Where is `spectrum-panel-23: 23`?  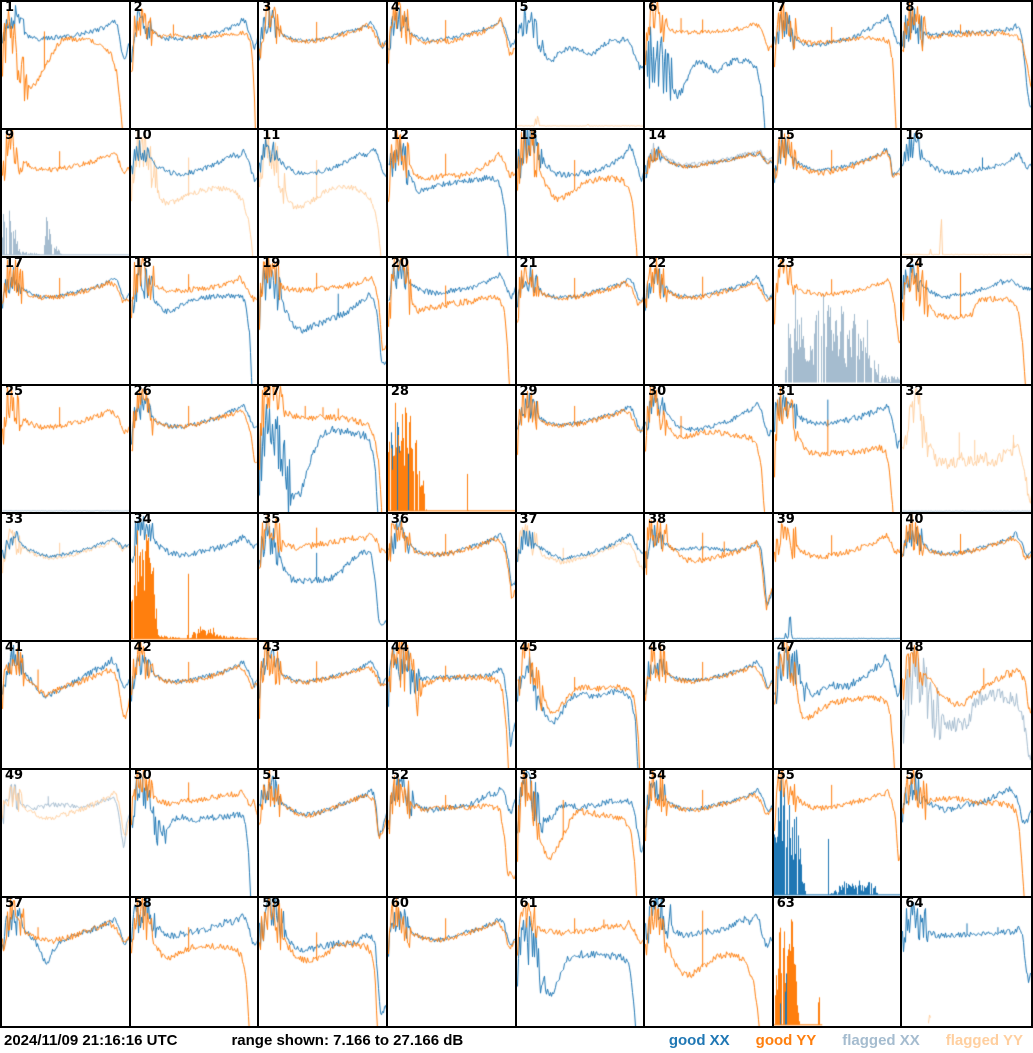
spectrum-panel-23: 23 is located at coordinates (838, 322).